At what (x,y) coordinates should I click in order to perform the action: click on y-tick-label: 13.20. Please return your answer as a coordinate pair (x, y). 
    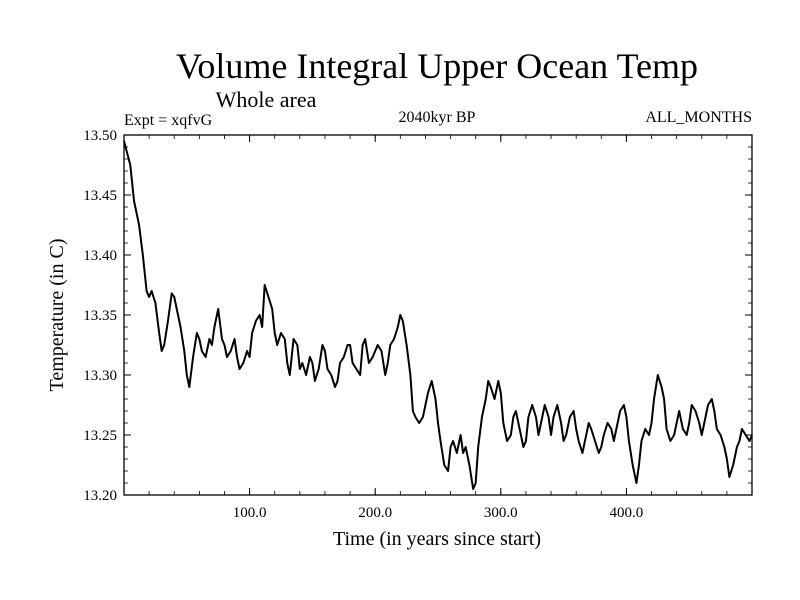
    Looking at the image, I should click on (100, 496).